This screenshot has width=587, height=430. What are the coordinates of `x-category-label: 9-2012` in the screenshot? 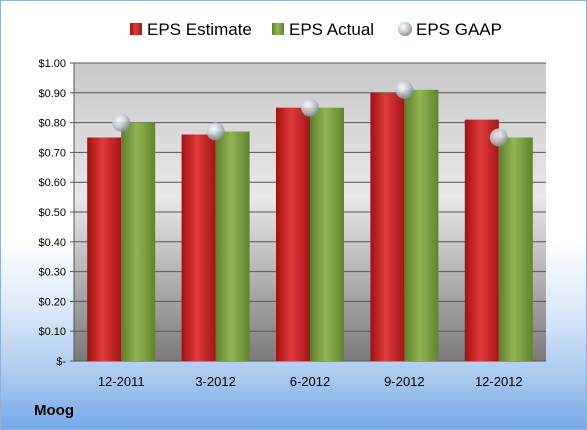 It's located at (404, 381).